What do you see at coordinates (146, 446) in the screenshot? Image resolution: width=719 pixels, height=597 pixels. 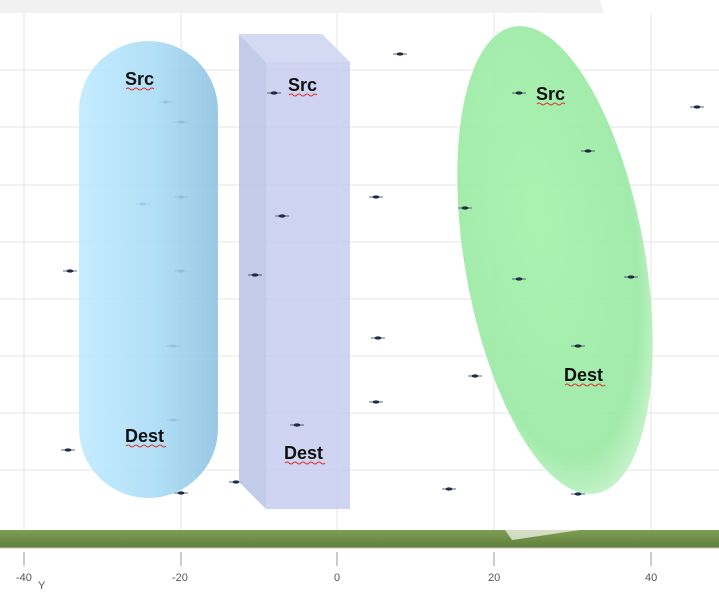 I see `capsule-dest-underline` at bounding box center [146, 446].